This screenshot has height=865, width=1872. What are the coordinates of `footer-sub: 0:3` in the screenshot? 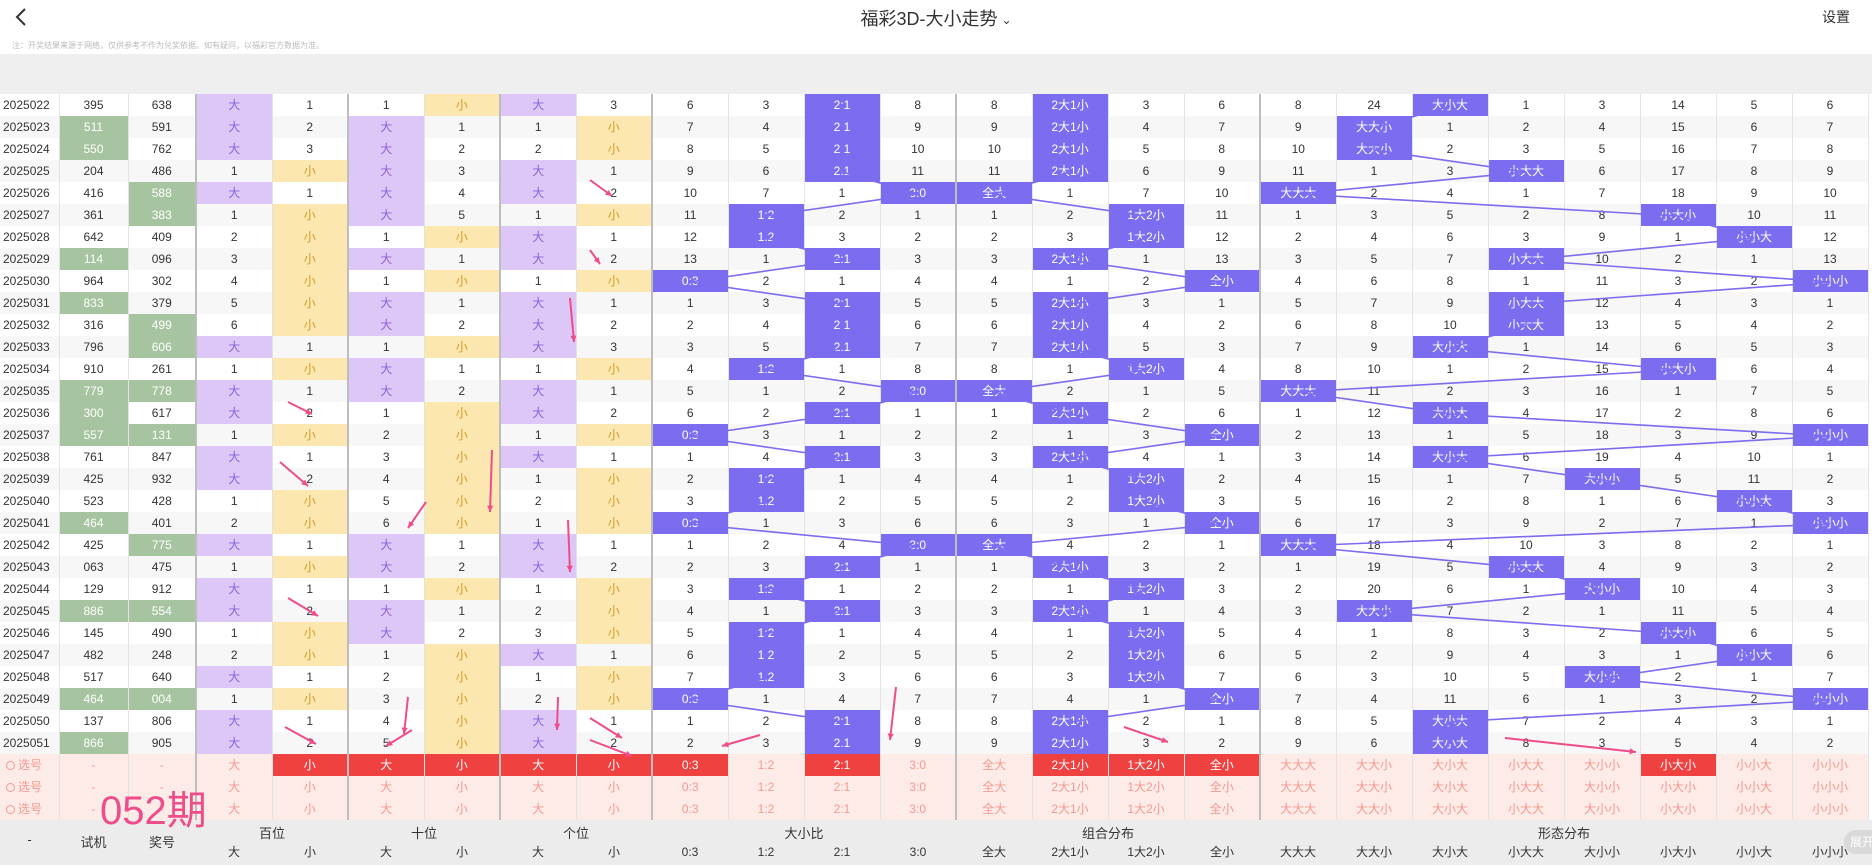 It's located at (690, 852).